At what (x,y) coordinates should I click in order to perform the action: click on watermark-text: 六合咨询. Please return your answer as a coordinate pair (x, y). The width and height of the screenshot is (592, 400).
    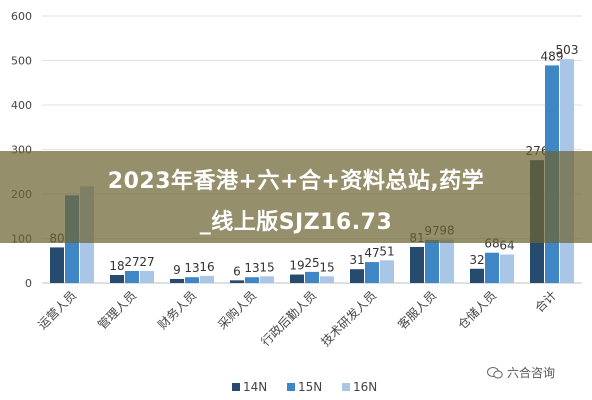
    Looking at the image, I should click on (531, 373).